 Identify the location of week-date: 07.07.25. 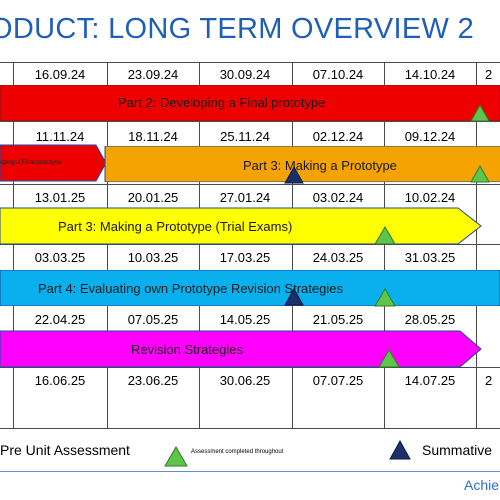
(338, 380).